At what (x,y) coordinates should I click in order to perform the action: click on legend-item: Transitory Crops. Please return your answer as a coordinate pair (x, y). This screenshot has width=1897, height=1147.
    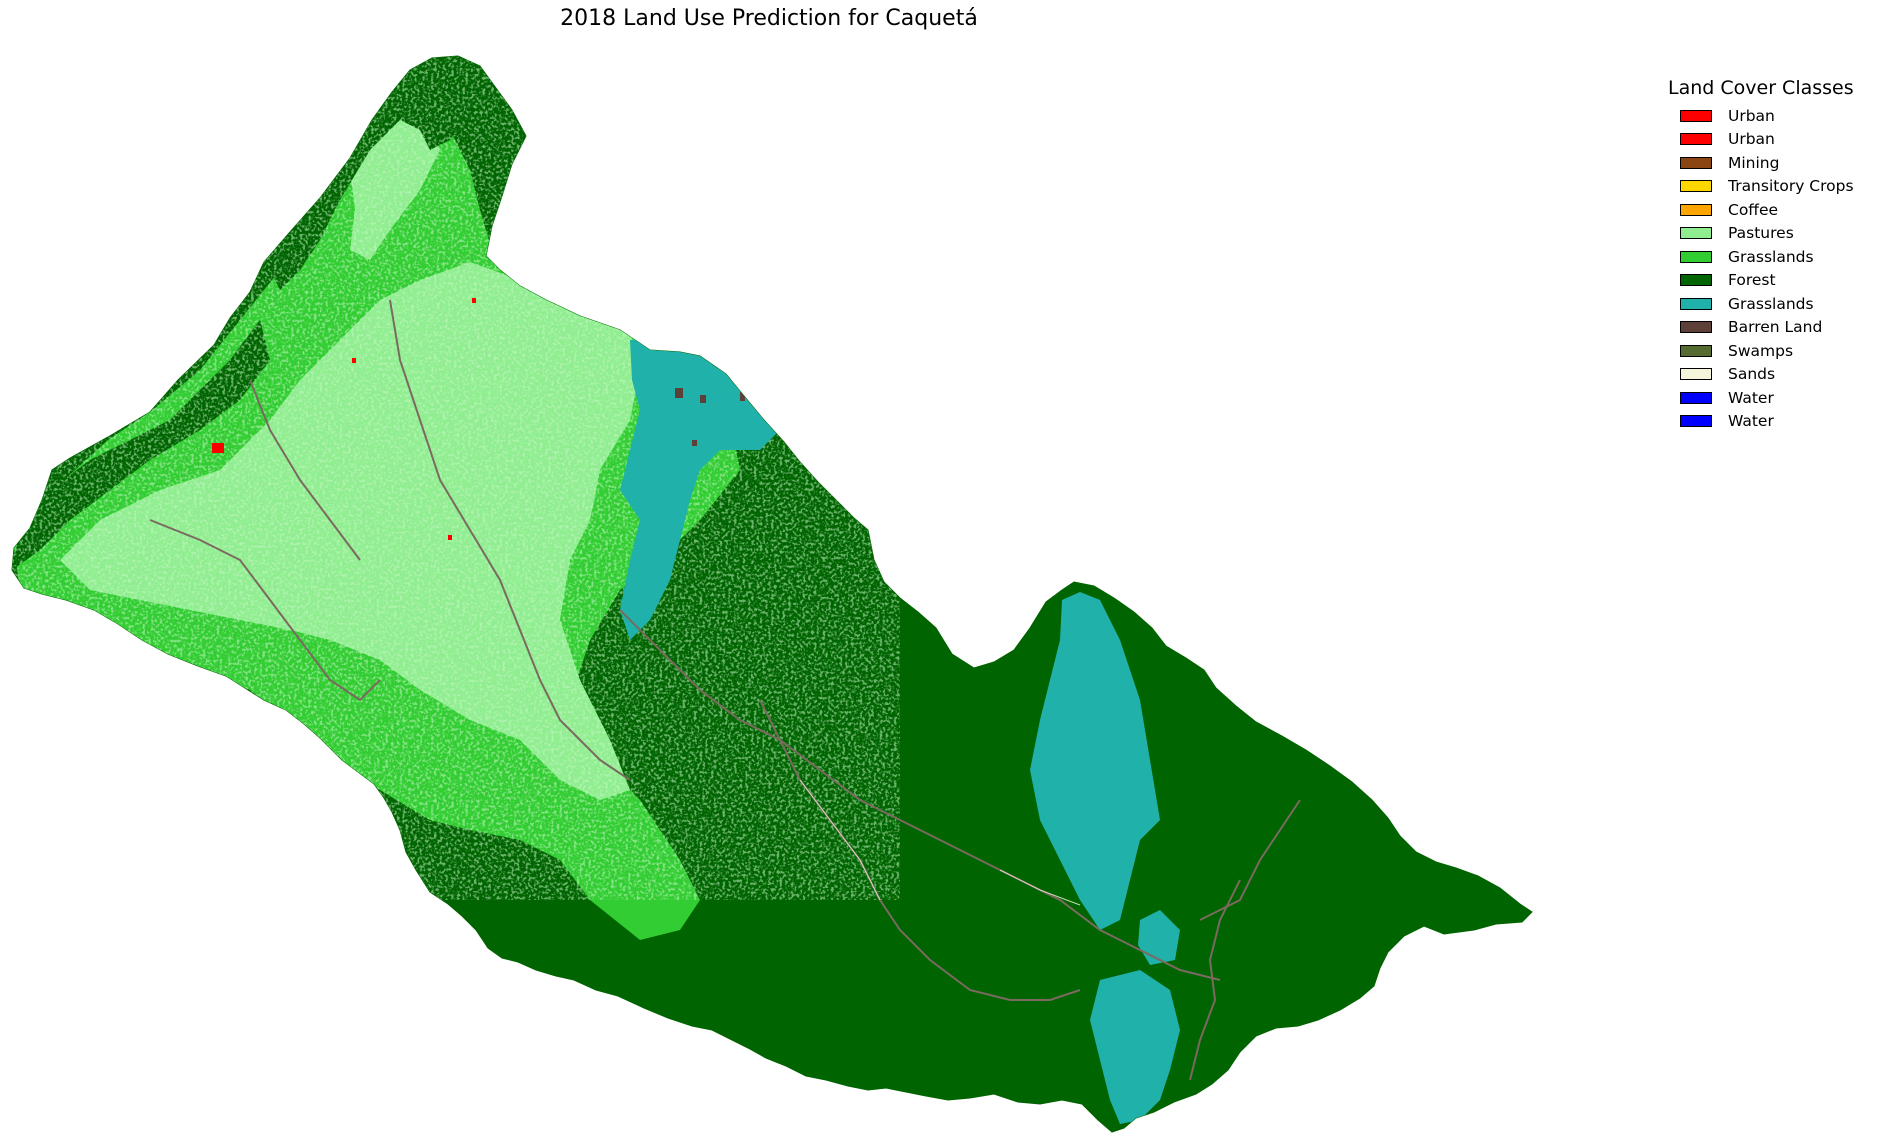
    Looking at the image, I should click on (1780, 187).